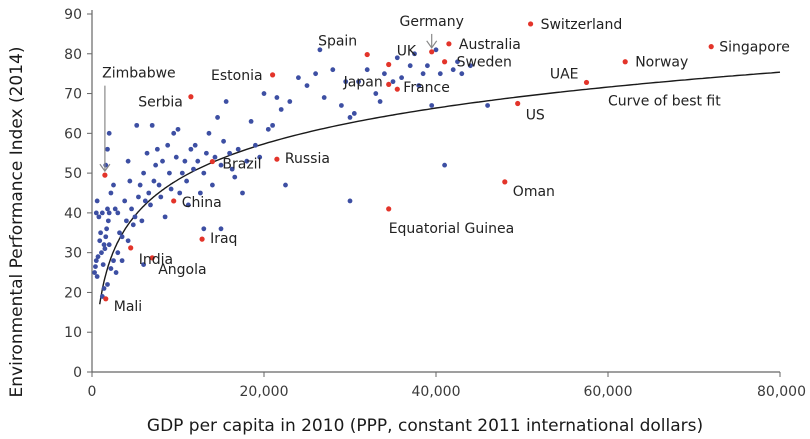 This screenshot has width=810, height=439. I want to click on country-label: Spain, so click(337, 42).